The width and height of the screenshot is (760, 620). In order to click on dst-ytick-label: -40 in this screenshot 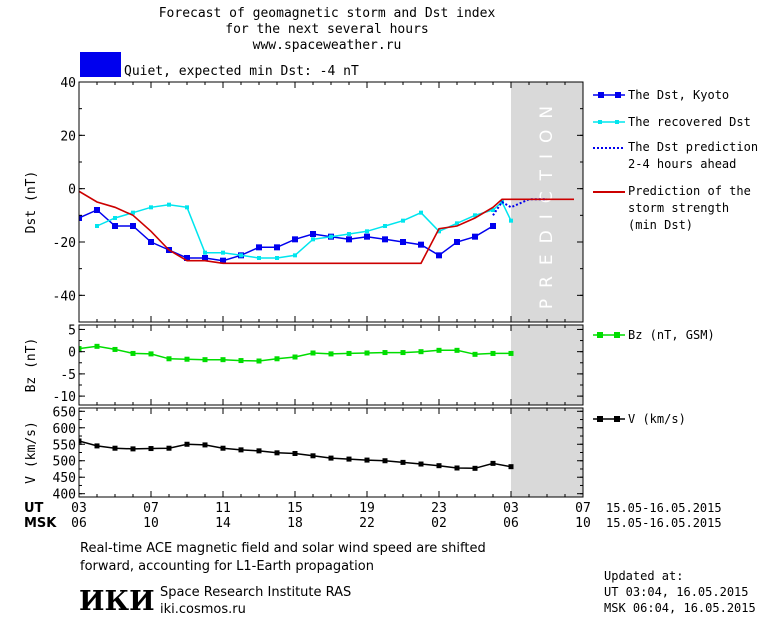, I will do `click(64, 296)`.